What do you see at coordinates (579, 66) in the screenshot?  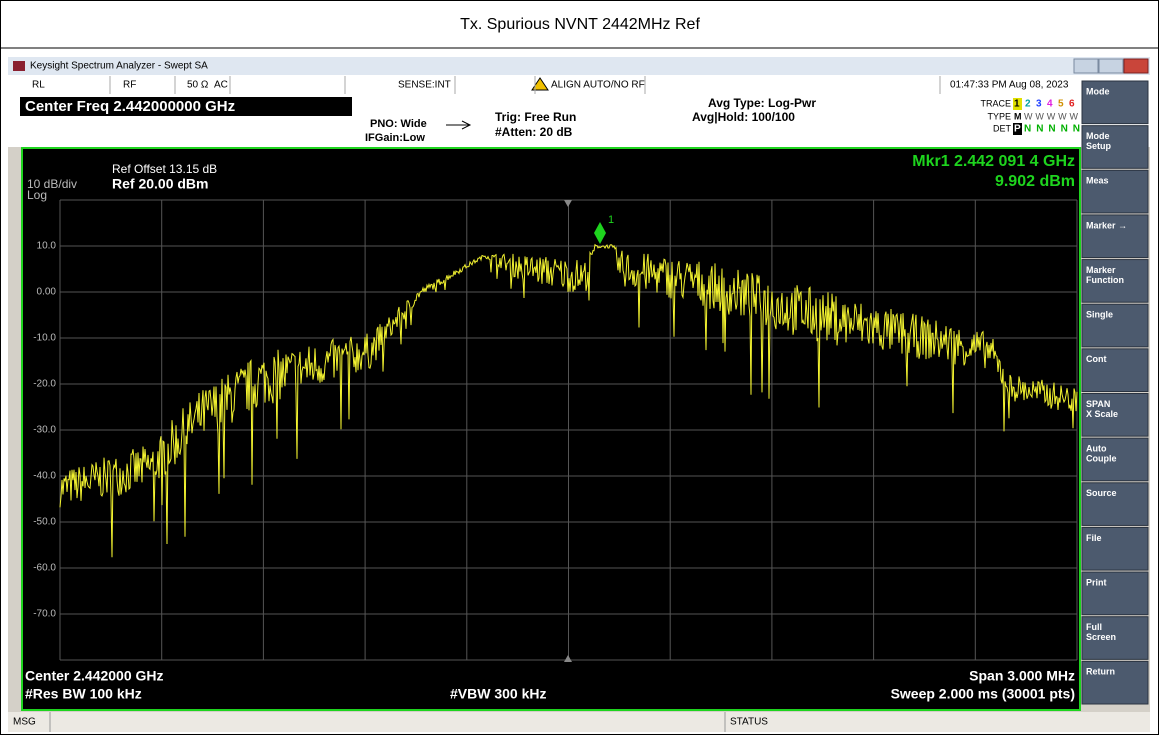 I see `window-titlebar` at bounding box center [579, 66].